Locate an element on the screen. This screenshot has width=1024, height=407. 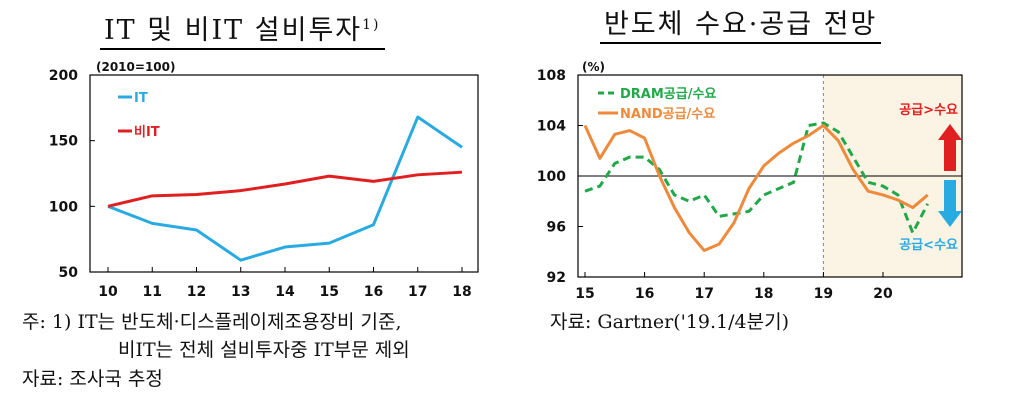
right-x-tick-label: 16 is located at coordinates (644, 294).